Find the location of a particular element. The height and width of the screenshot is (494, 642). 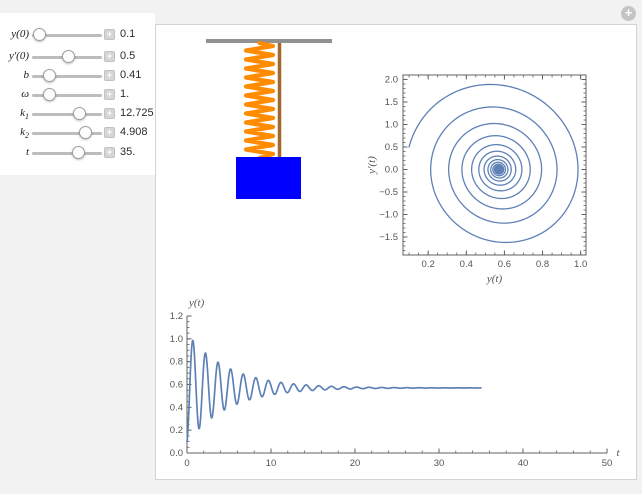

time-xaxis-label: t is located at coordinates (618, 453).